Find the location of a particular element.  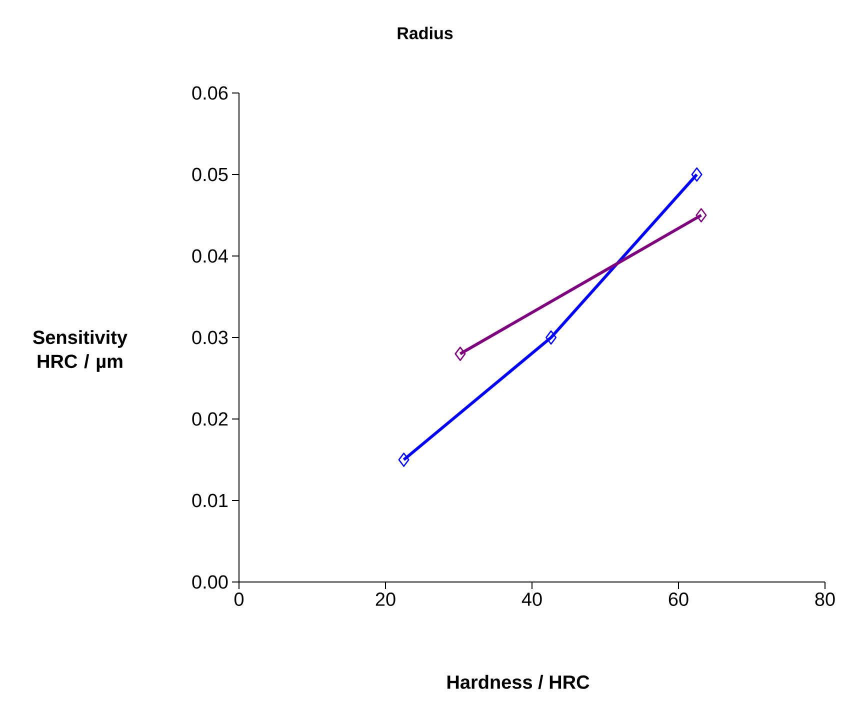

x-tick-label: 0 is located at coordinates (239, 599).